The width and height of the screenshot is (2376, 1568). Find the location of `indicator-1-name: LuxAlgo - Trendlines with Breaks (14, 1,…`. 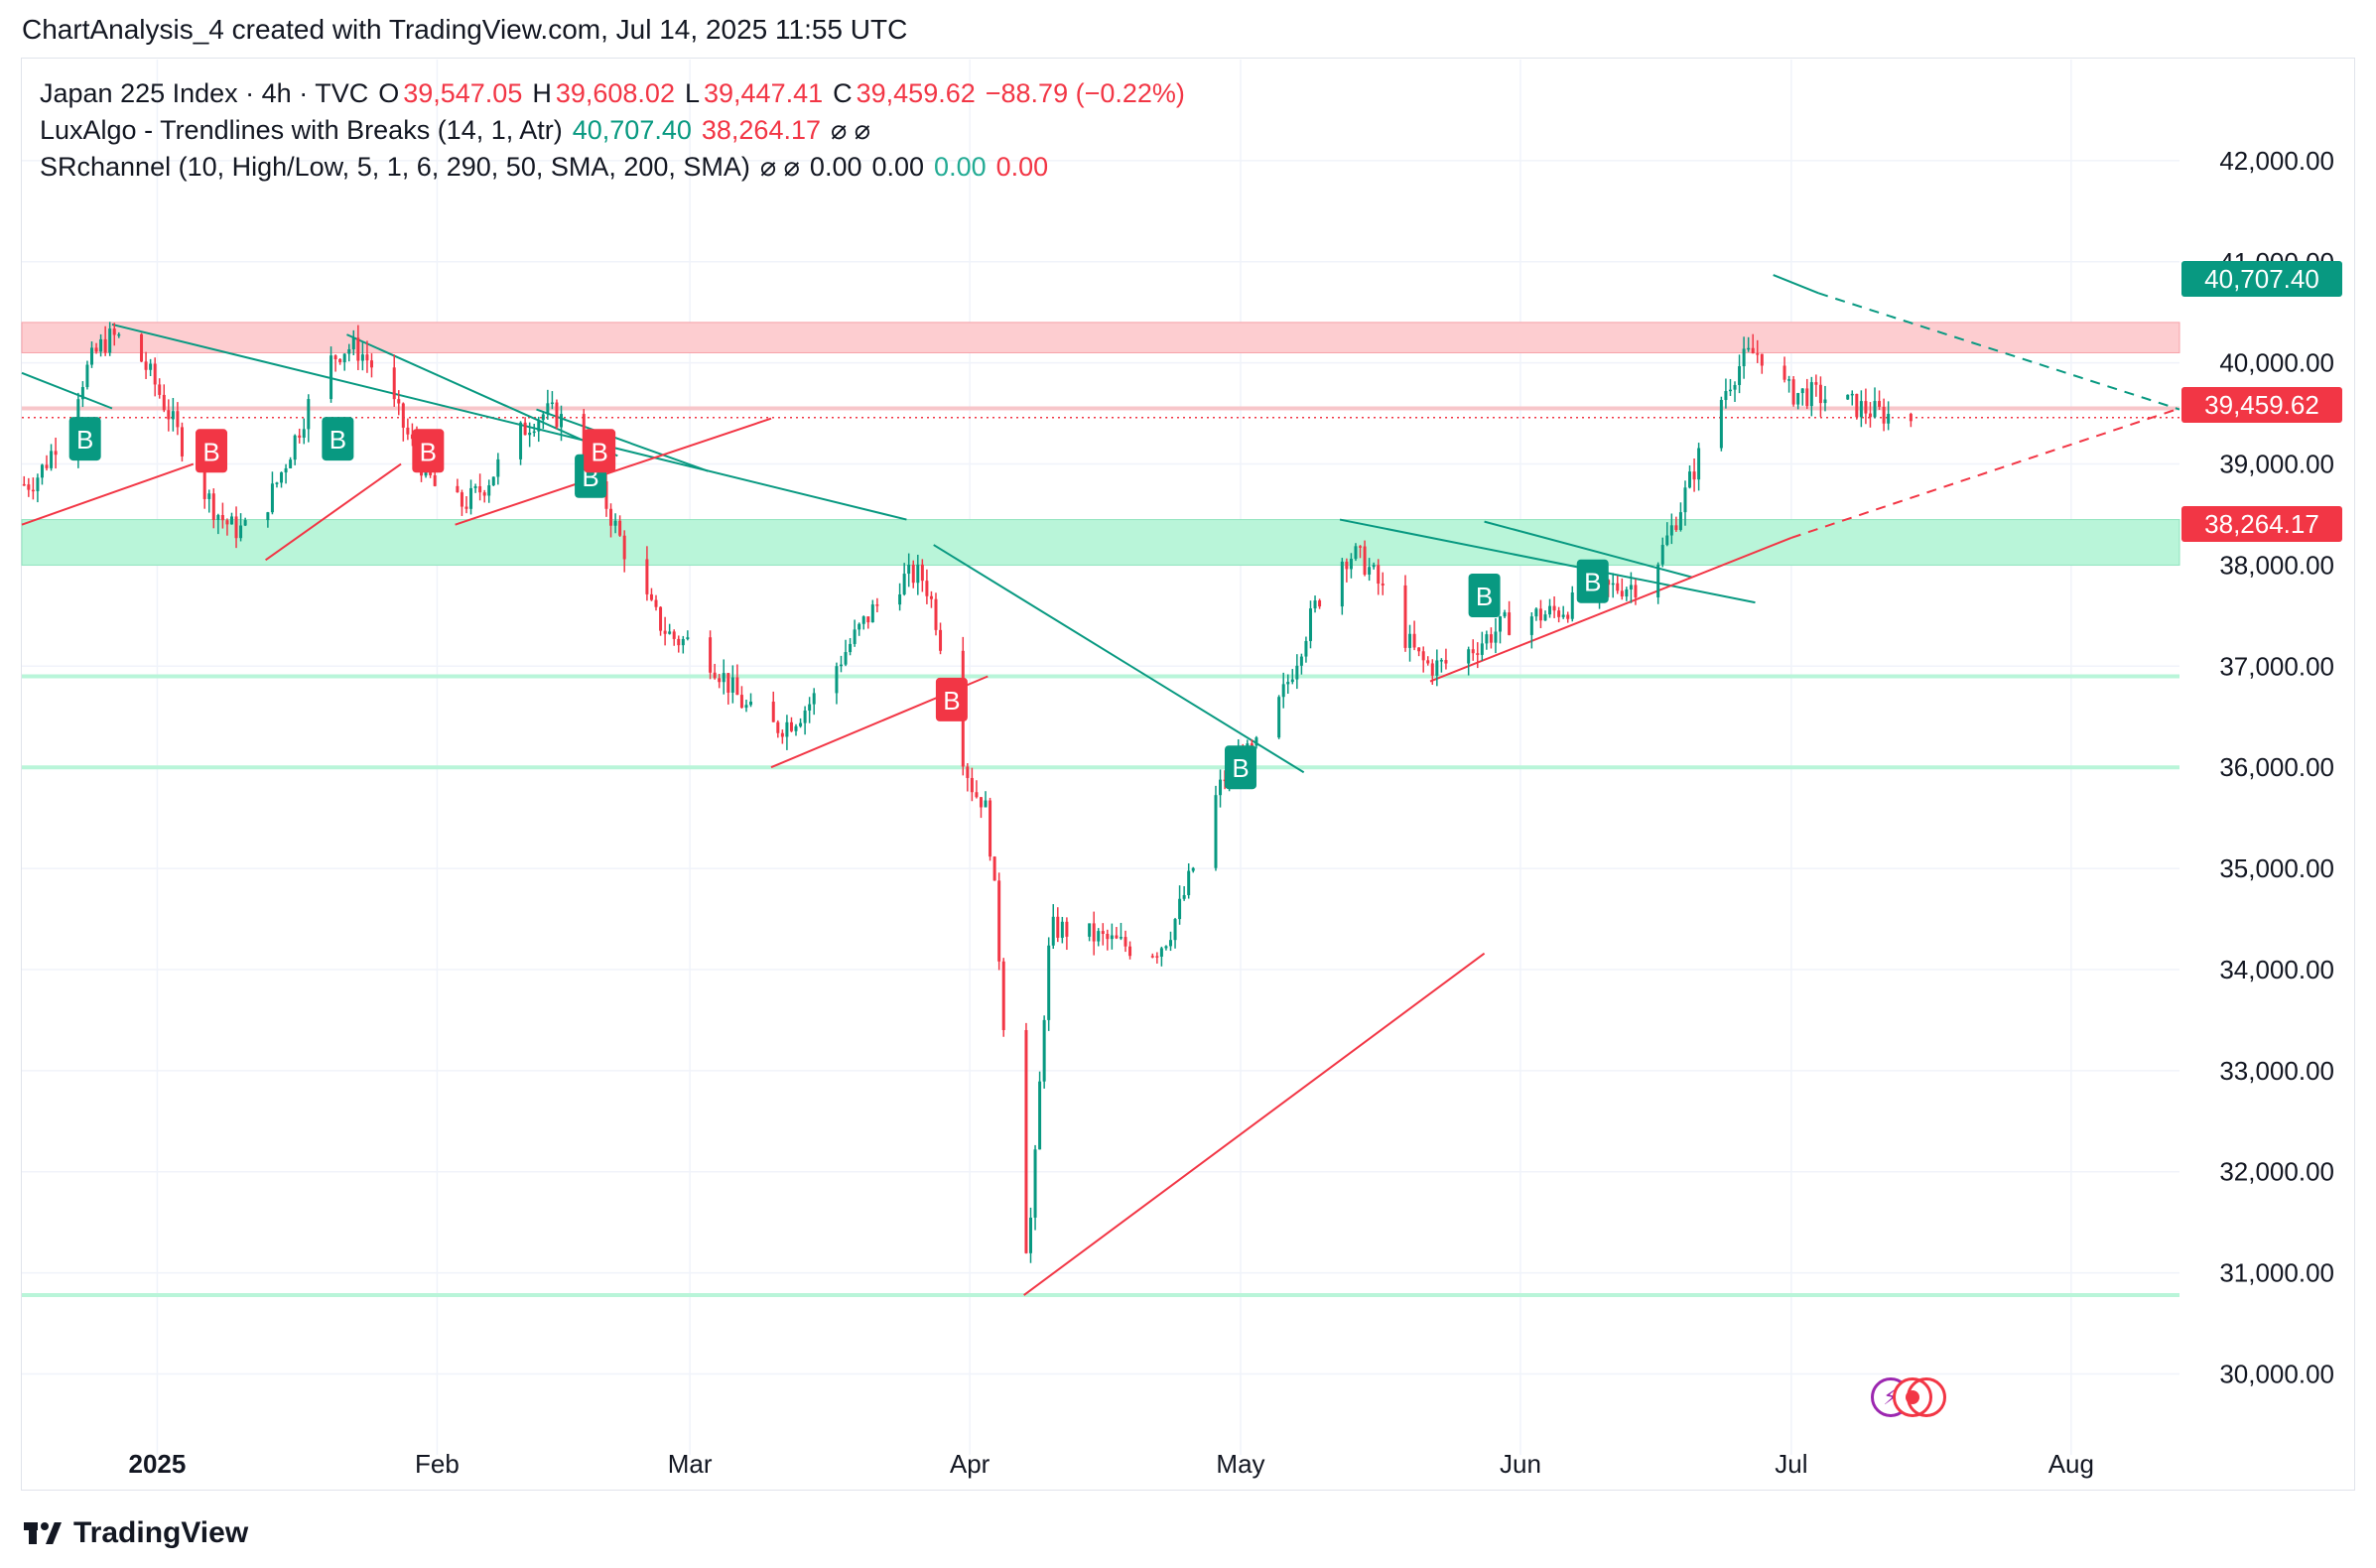

indicator-1-name: LuxAlgo - Trendlines with Breaks (14, 1,… is located at coordinates (301, 130).